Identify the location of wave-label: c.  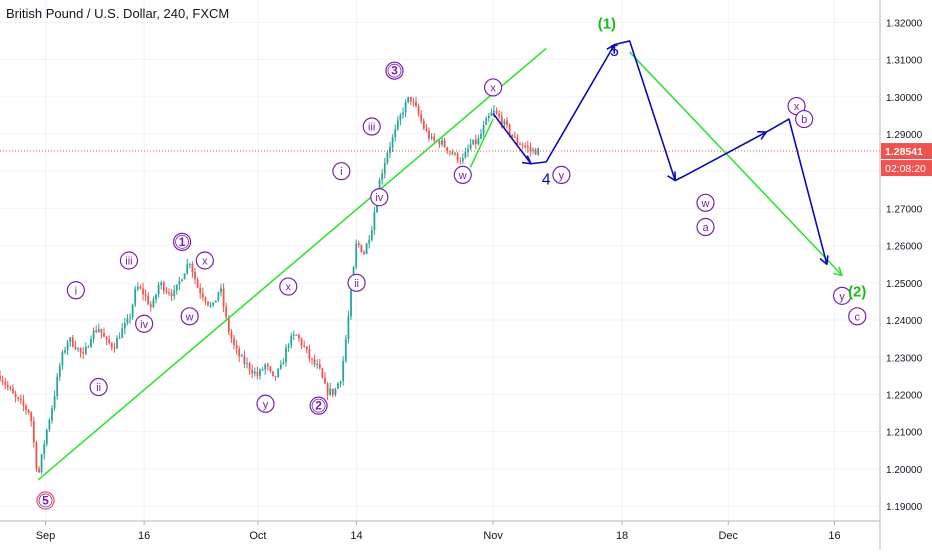
(857, 317).